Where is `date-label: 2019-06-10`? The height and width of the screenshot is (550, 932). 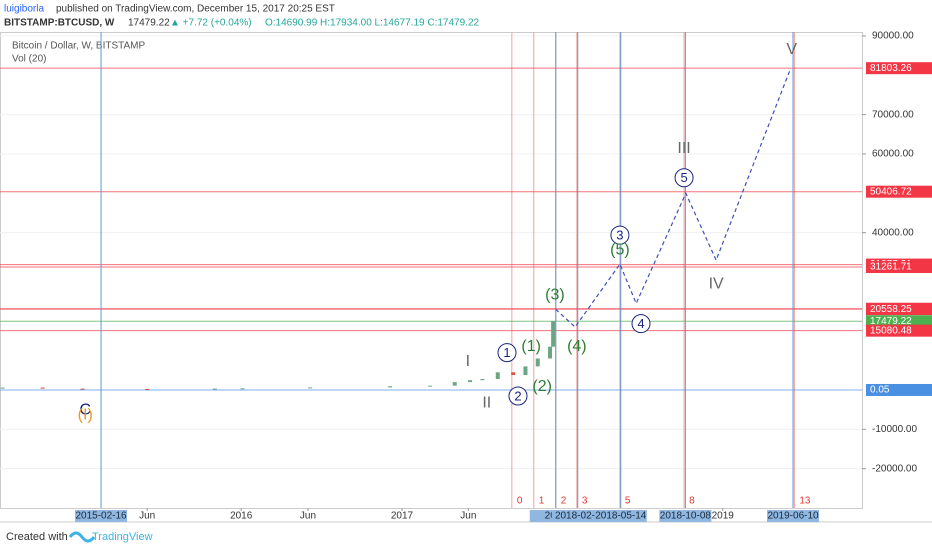
date-label: 2019-06-10 is located at coordinates (793, 516).